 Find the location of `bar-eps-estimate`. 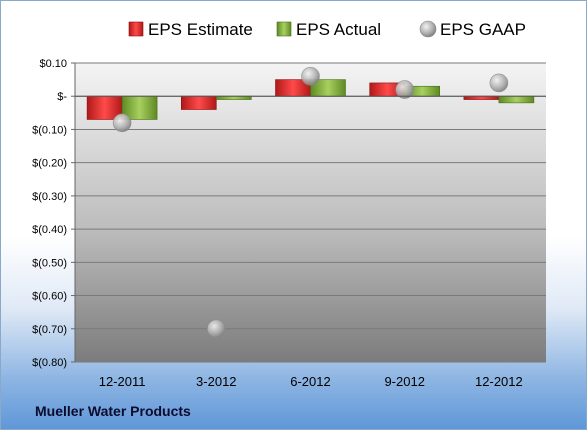

bar-eps-estimate is located at coordinates (199, 102).